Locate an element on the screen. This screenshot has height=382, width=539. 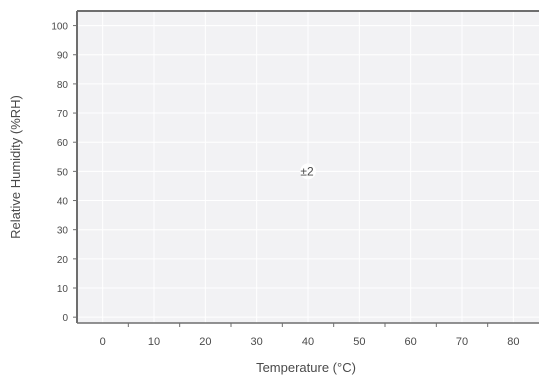
x-tick-label: 30 is located at coordinates (257, 342).